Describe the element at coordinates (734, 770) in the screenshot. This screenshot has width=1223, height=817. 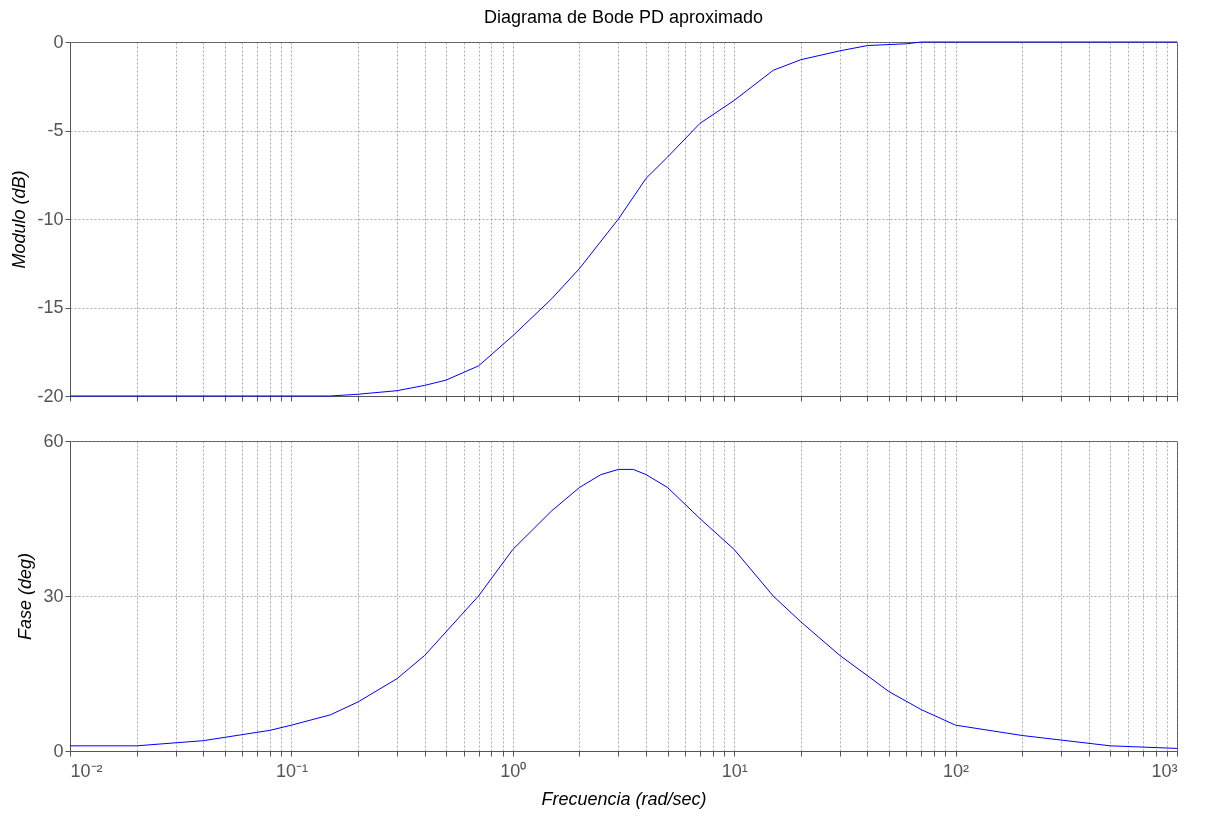
I see `x-tick-label: 10¹` at that location.